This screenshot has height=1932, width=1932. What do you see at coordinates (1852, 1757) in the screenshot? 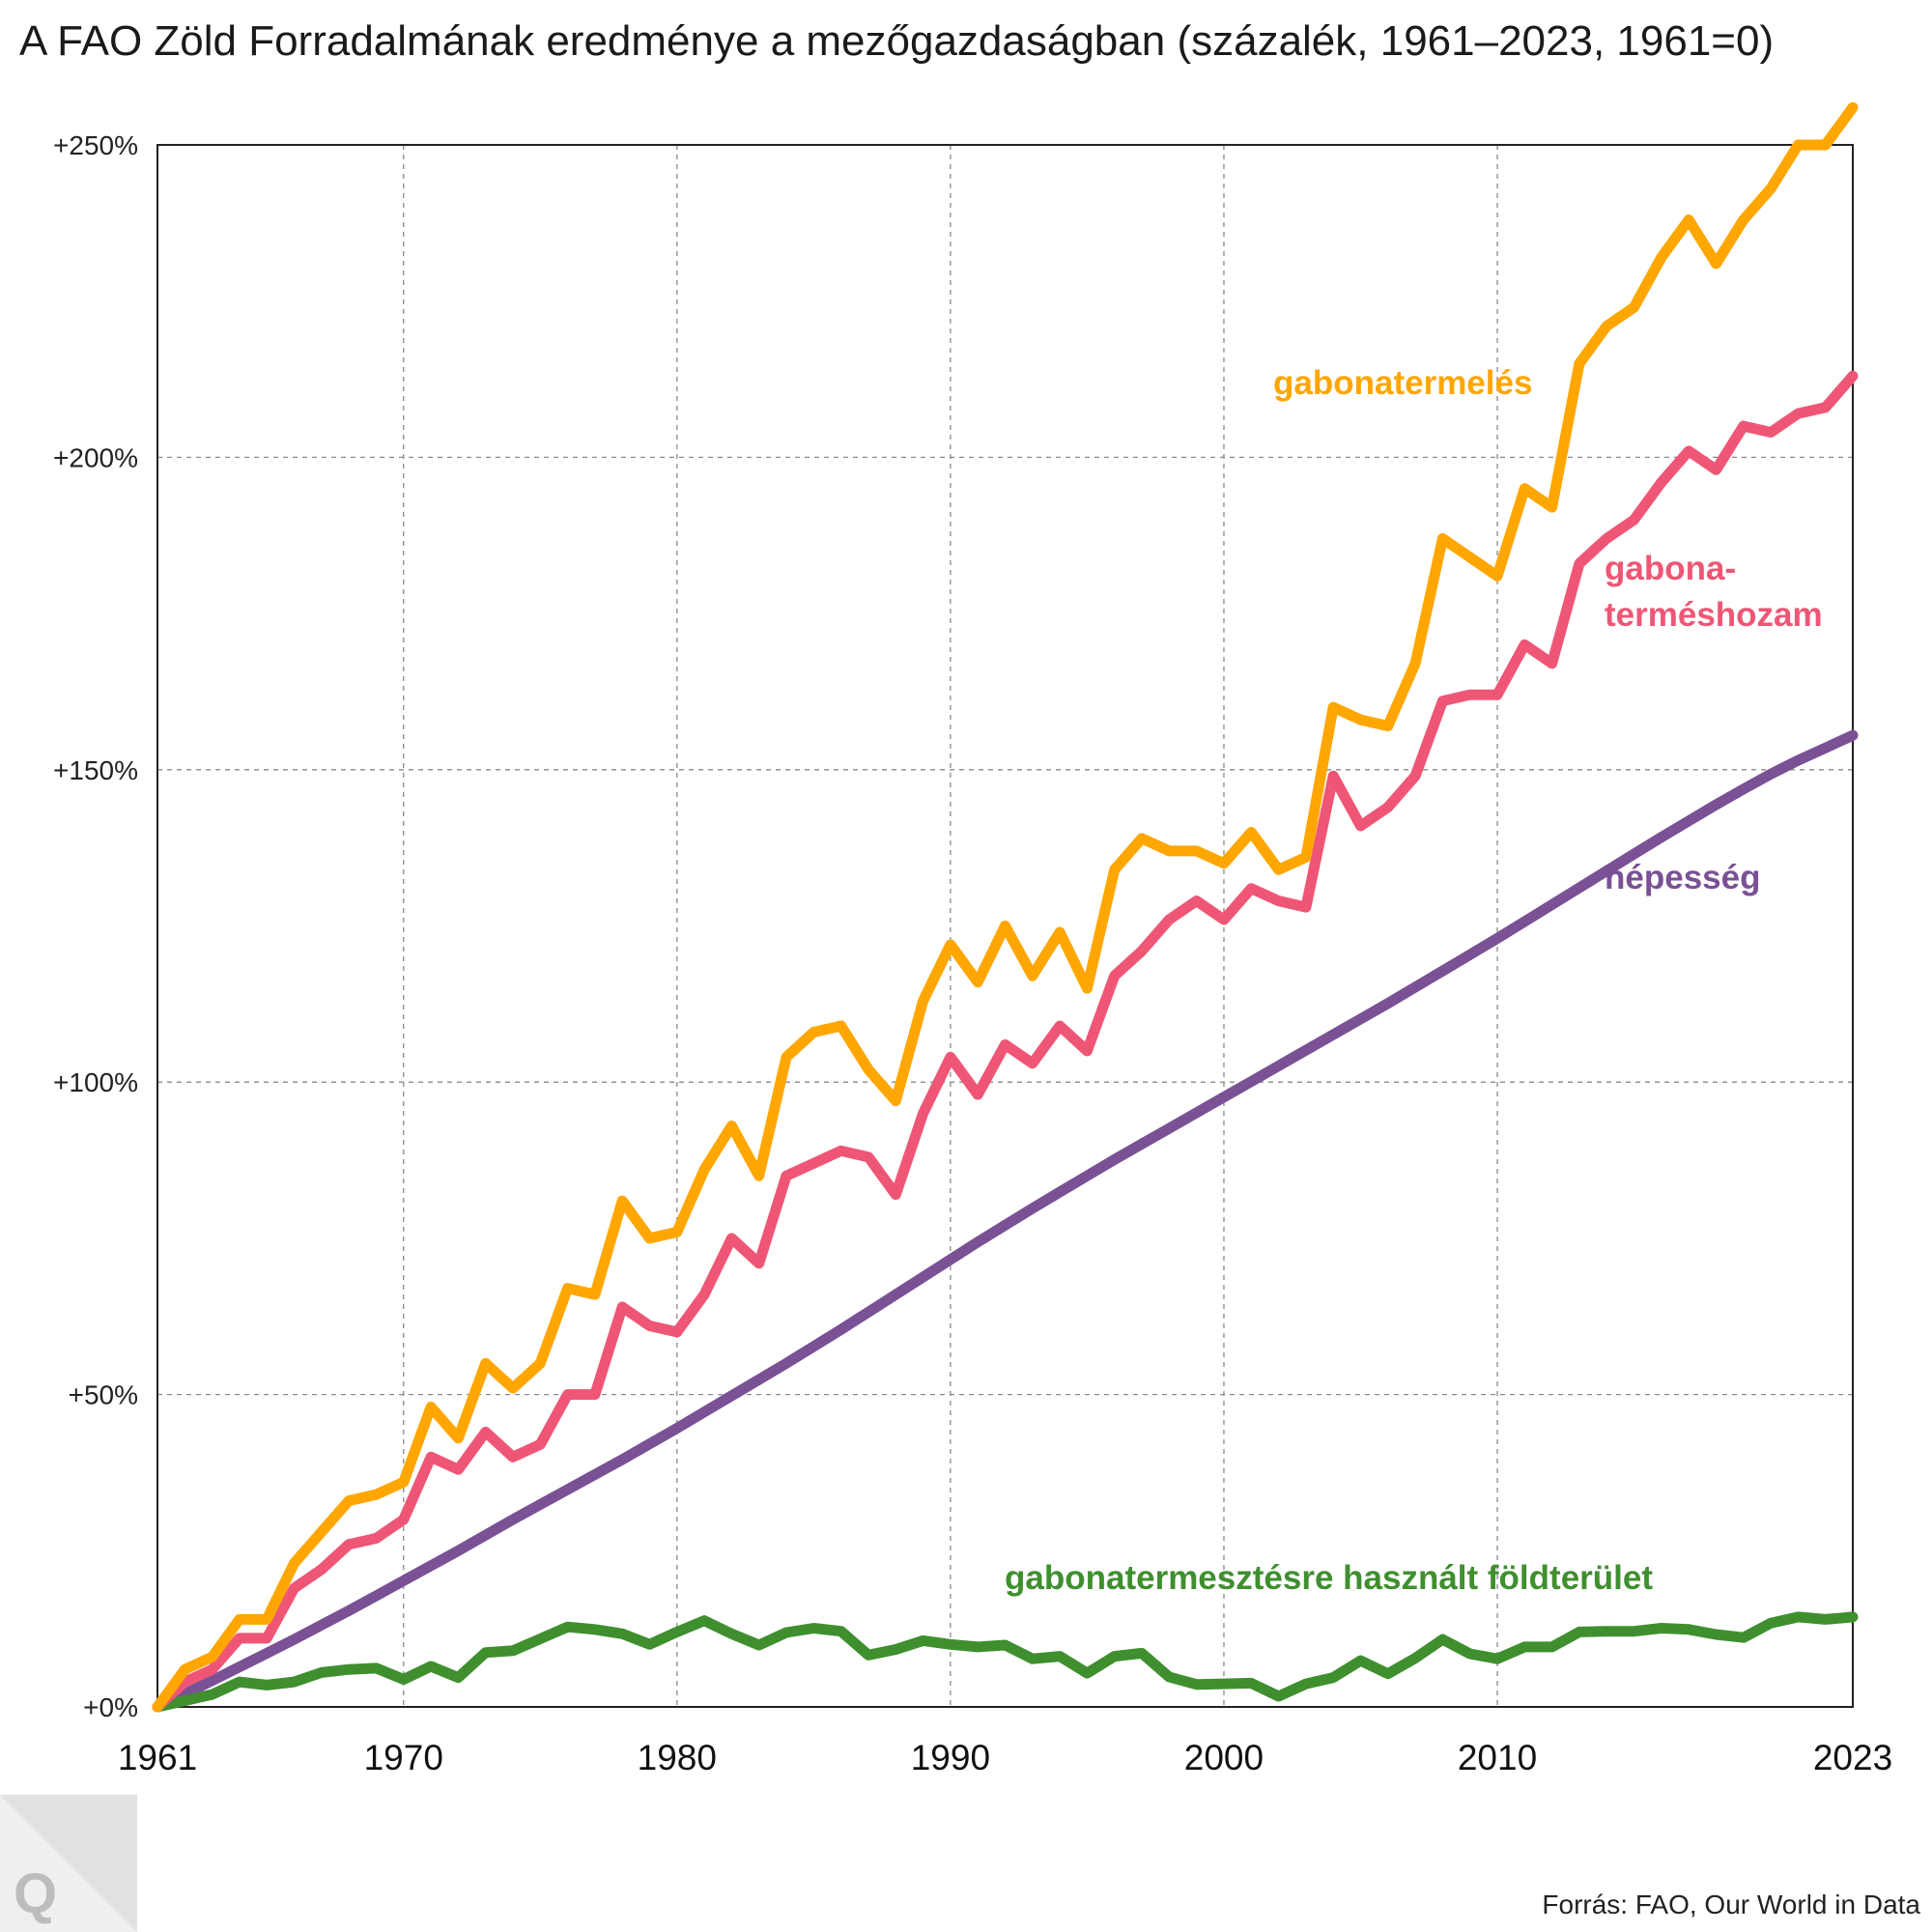
I see `x-tick-label: 2023` at bounding box center [1852, 1757].